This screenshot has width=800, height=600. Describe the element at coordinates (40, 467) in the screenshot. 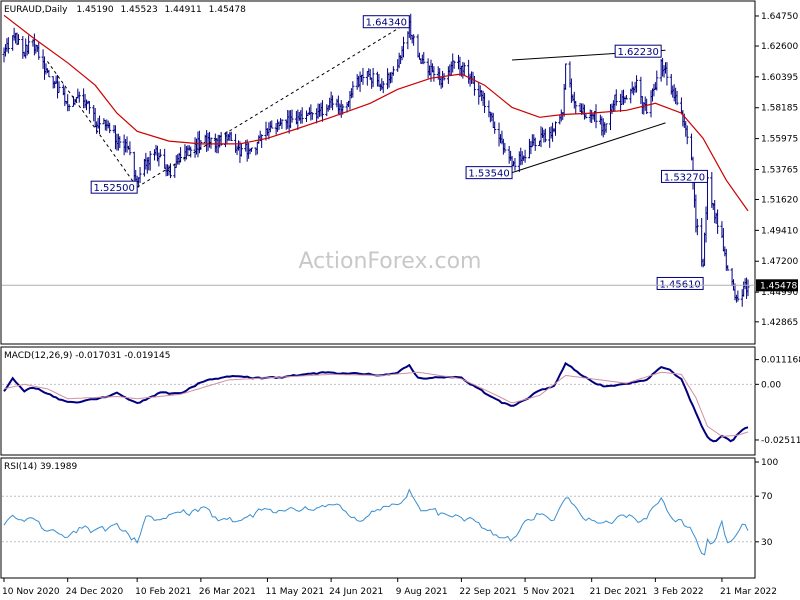

I see `rsi-panel-title: RSI(14) 39.1989` at that location.